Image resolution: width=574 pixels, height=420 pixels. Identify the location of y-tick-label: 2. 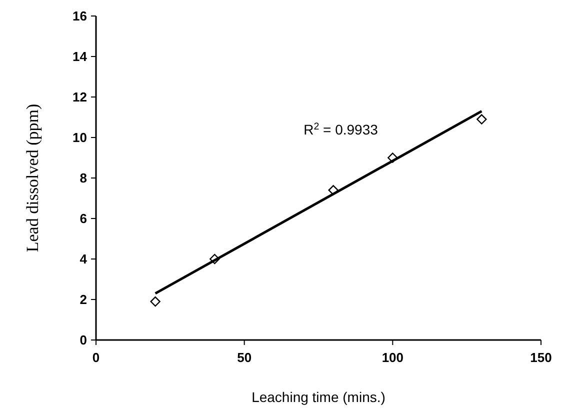
(83, 300).